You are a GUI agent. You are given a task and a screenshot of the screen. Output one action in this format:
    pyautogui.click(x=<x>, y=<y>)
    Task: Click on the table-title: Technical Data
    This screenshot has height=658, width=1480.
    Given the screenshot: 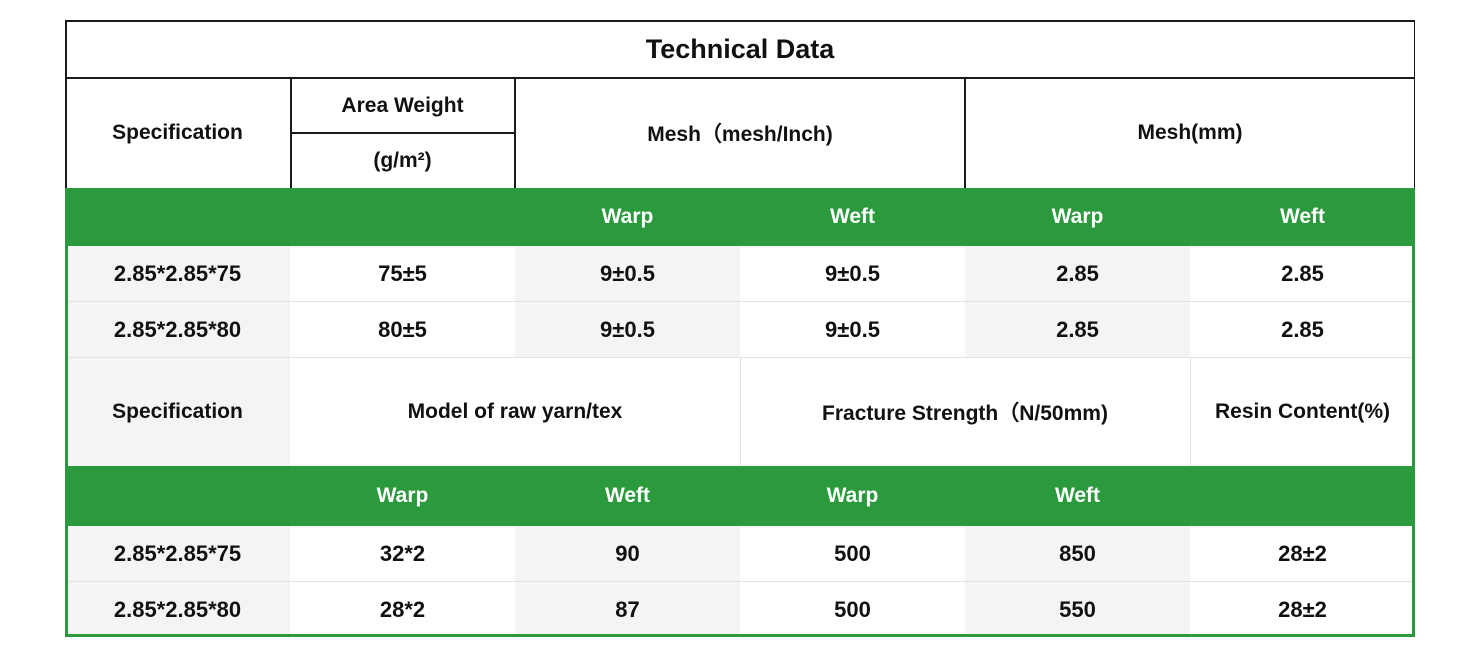 What is the action you would take?
    pyautogui.click(x=740, y=49)
    